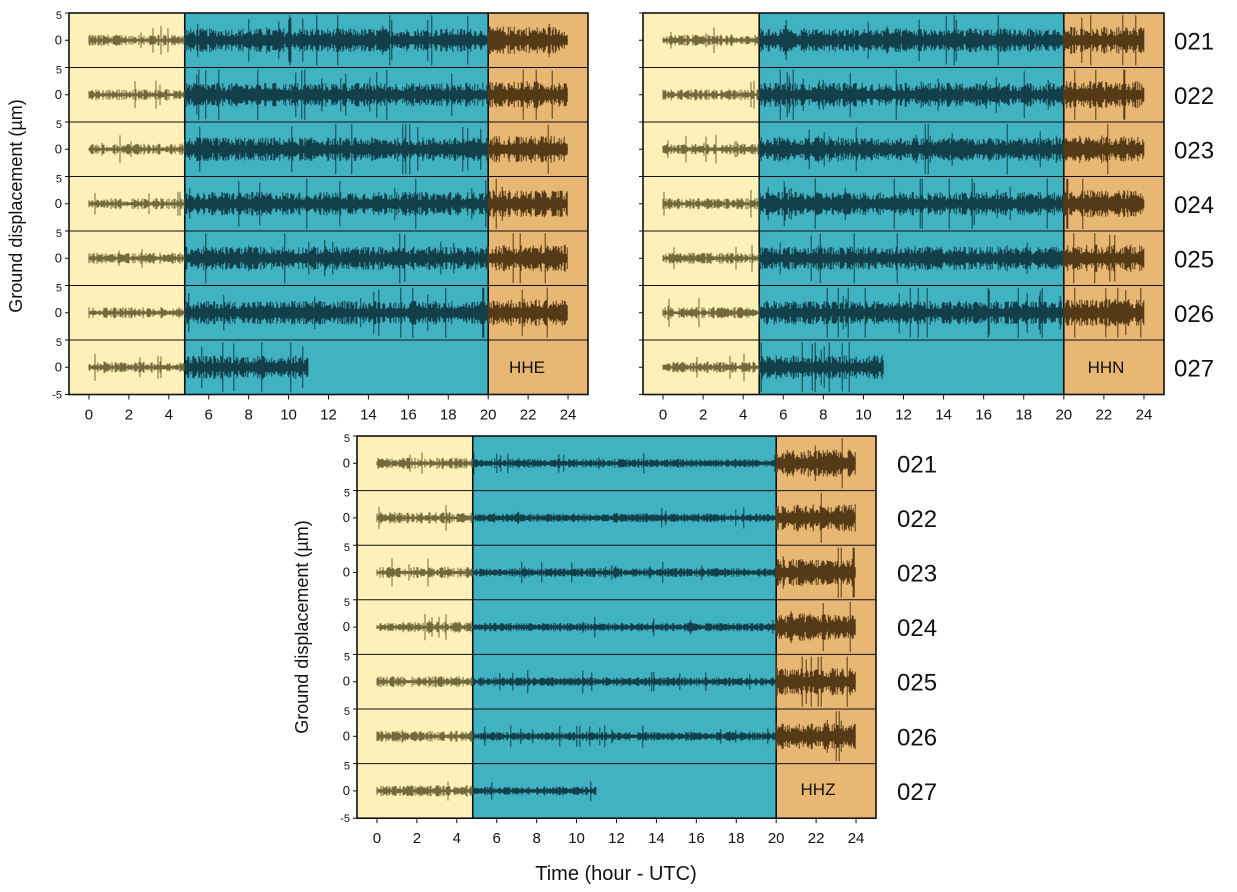 Image resolution: width=1237 pixels, height=892 pixels. Describe the element at coordinates (818, 789) in the screenshot. I see `channel-label: HHZ` at that location.